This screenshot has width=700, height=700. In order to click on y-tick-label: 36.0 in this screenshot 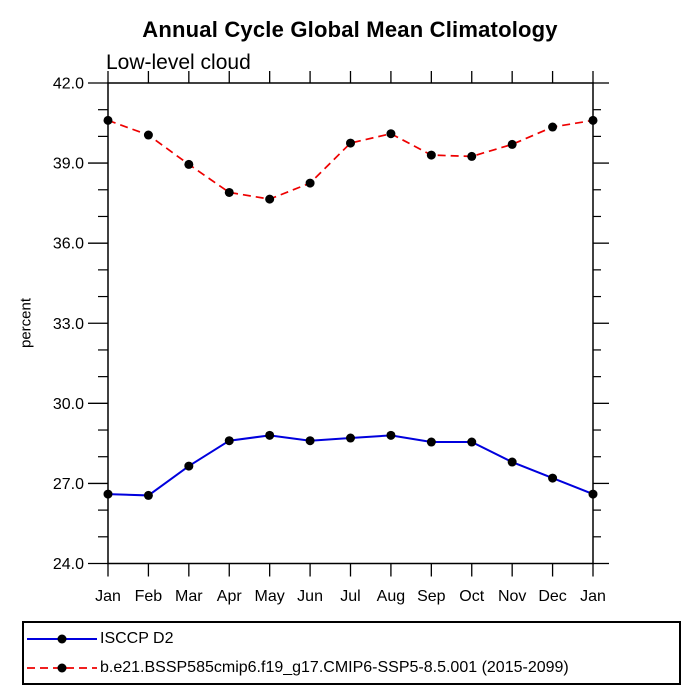, I will do `click(68, 244)`.